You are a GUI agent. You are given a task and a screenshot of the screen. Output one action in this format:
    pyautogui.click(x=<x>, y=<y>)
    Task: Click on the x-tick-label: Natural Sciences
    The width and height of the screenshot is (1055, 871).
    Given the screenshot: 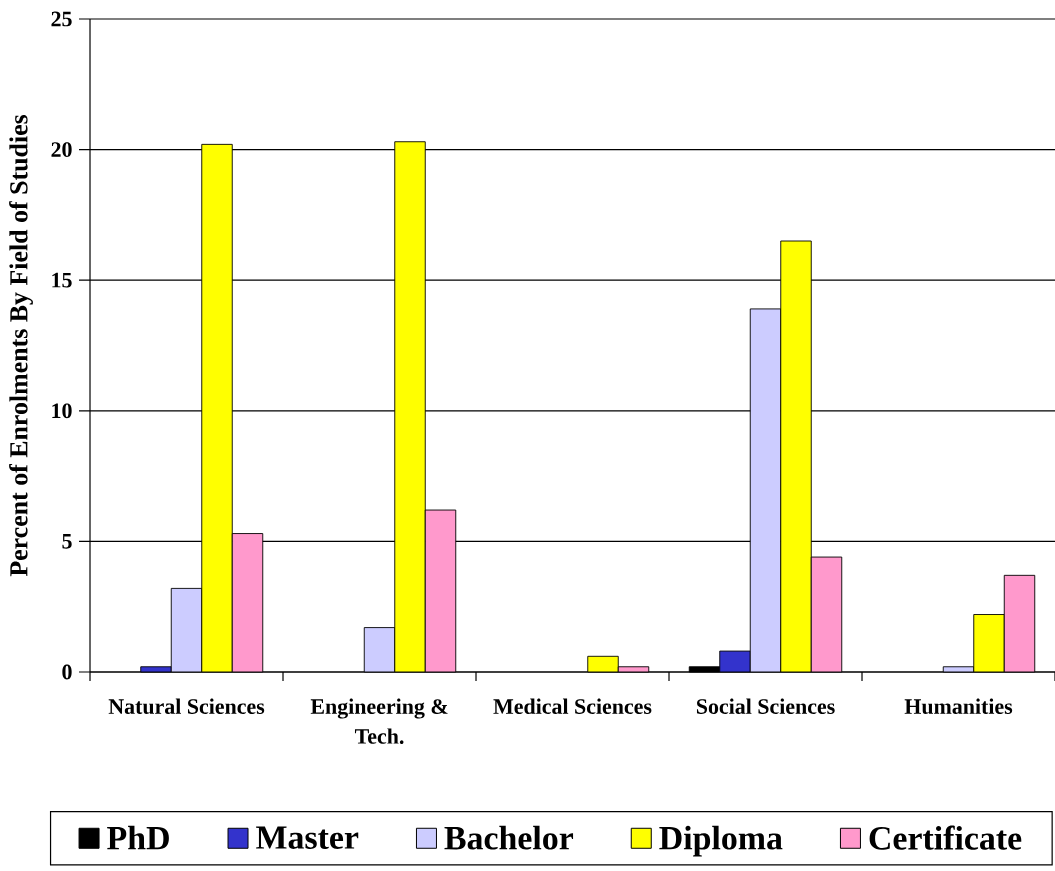 What is the action you would take?
    pyautogui.click(x=186, y=706)
    